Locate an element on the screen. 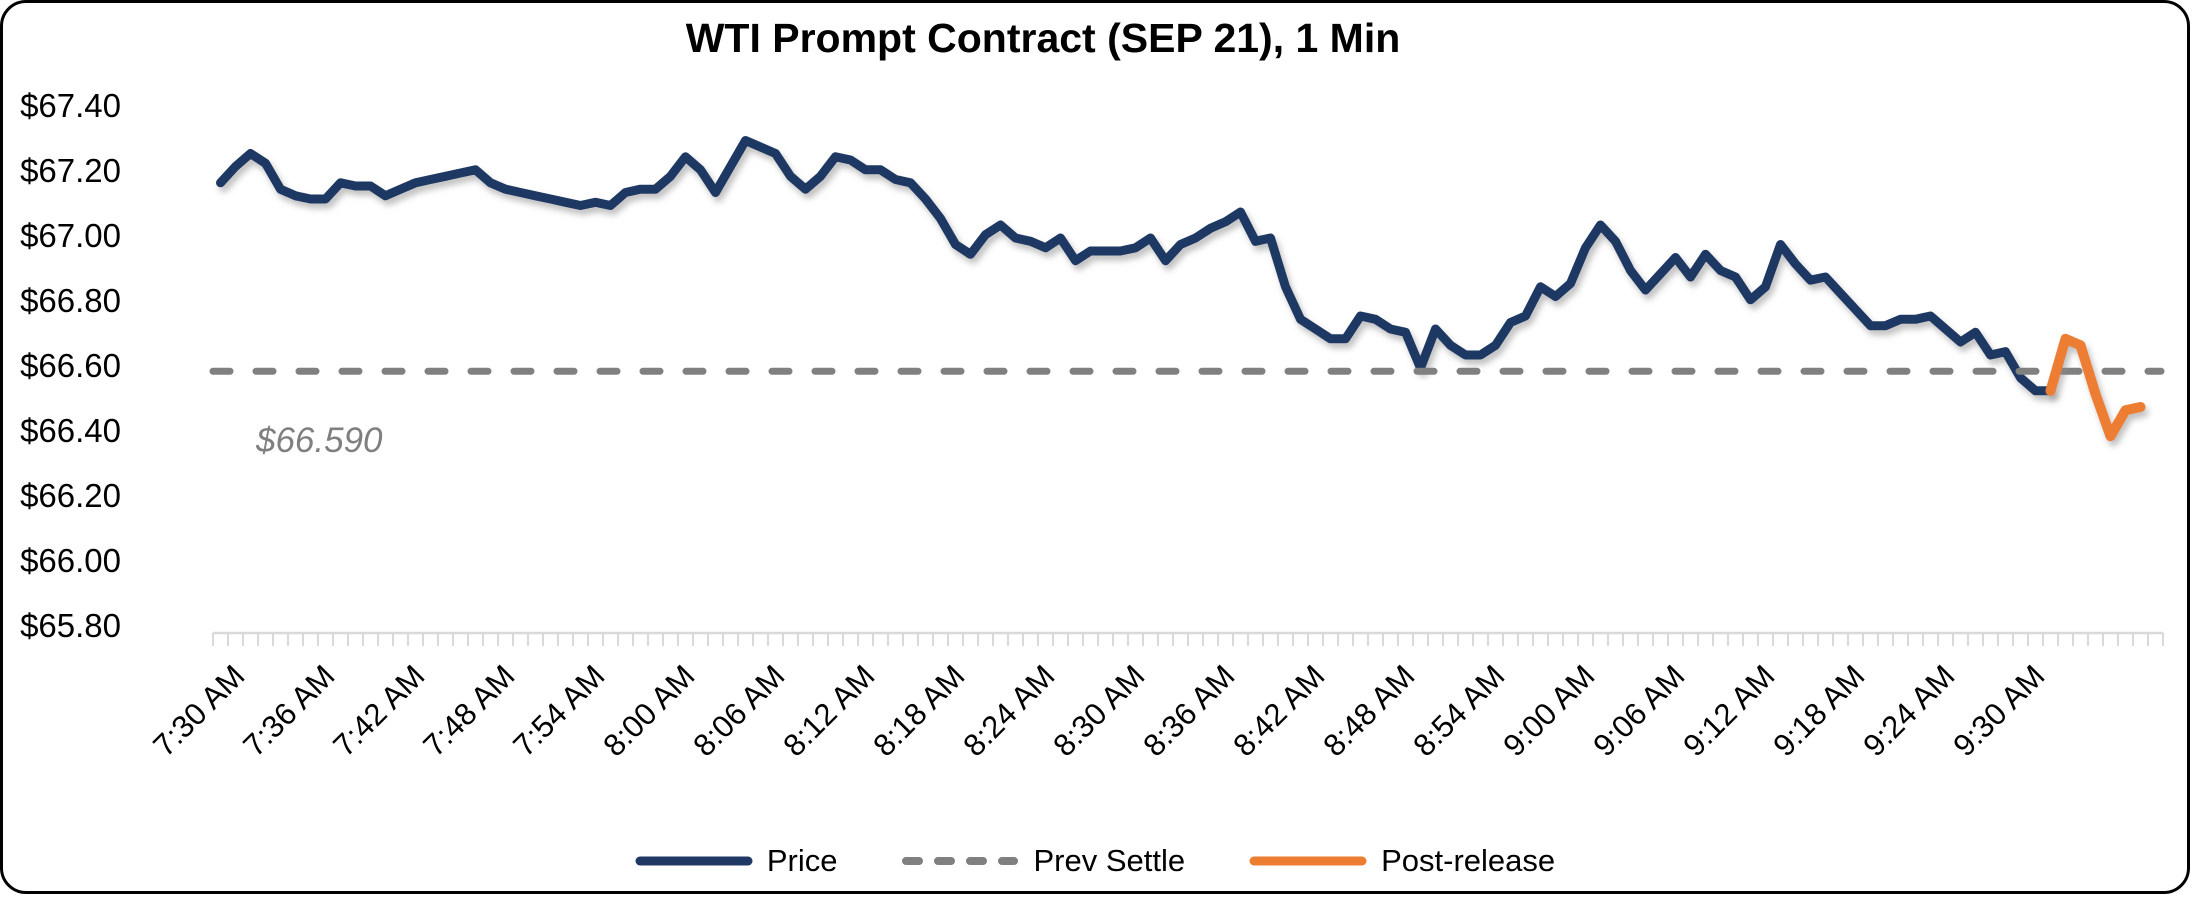  legend-item-price: Price is located at coordinates (736, 861).